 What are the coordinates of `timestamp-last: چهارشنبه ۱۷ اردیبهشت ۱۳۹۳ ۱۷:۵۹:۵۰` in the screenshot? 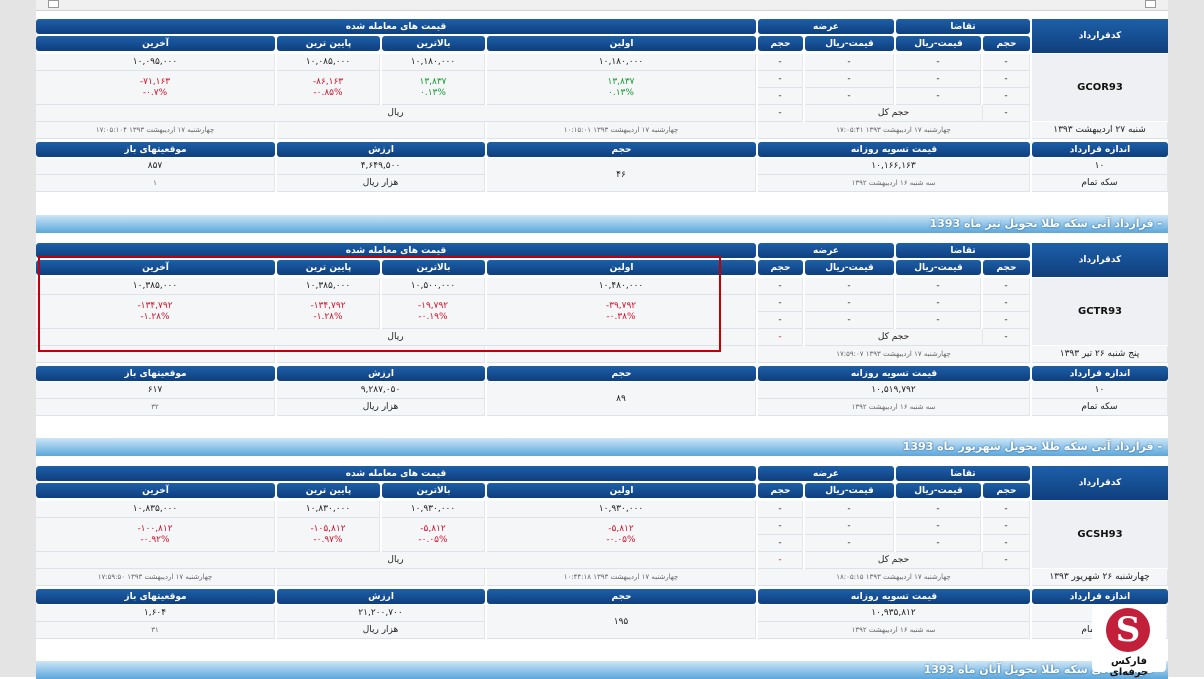 It's located at (155, 577).